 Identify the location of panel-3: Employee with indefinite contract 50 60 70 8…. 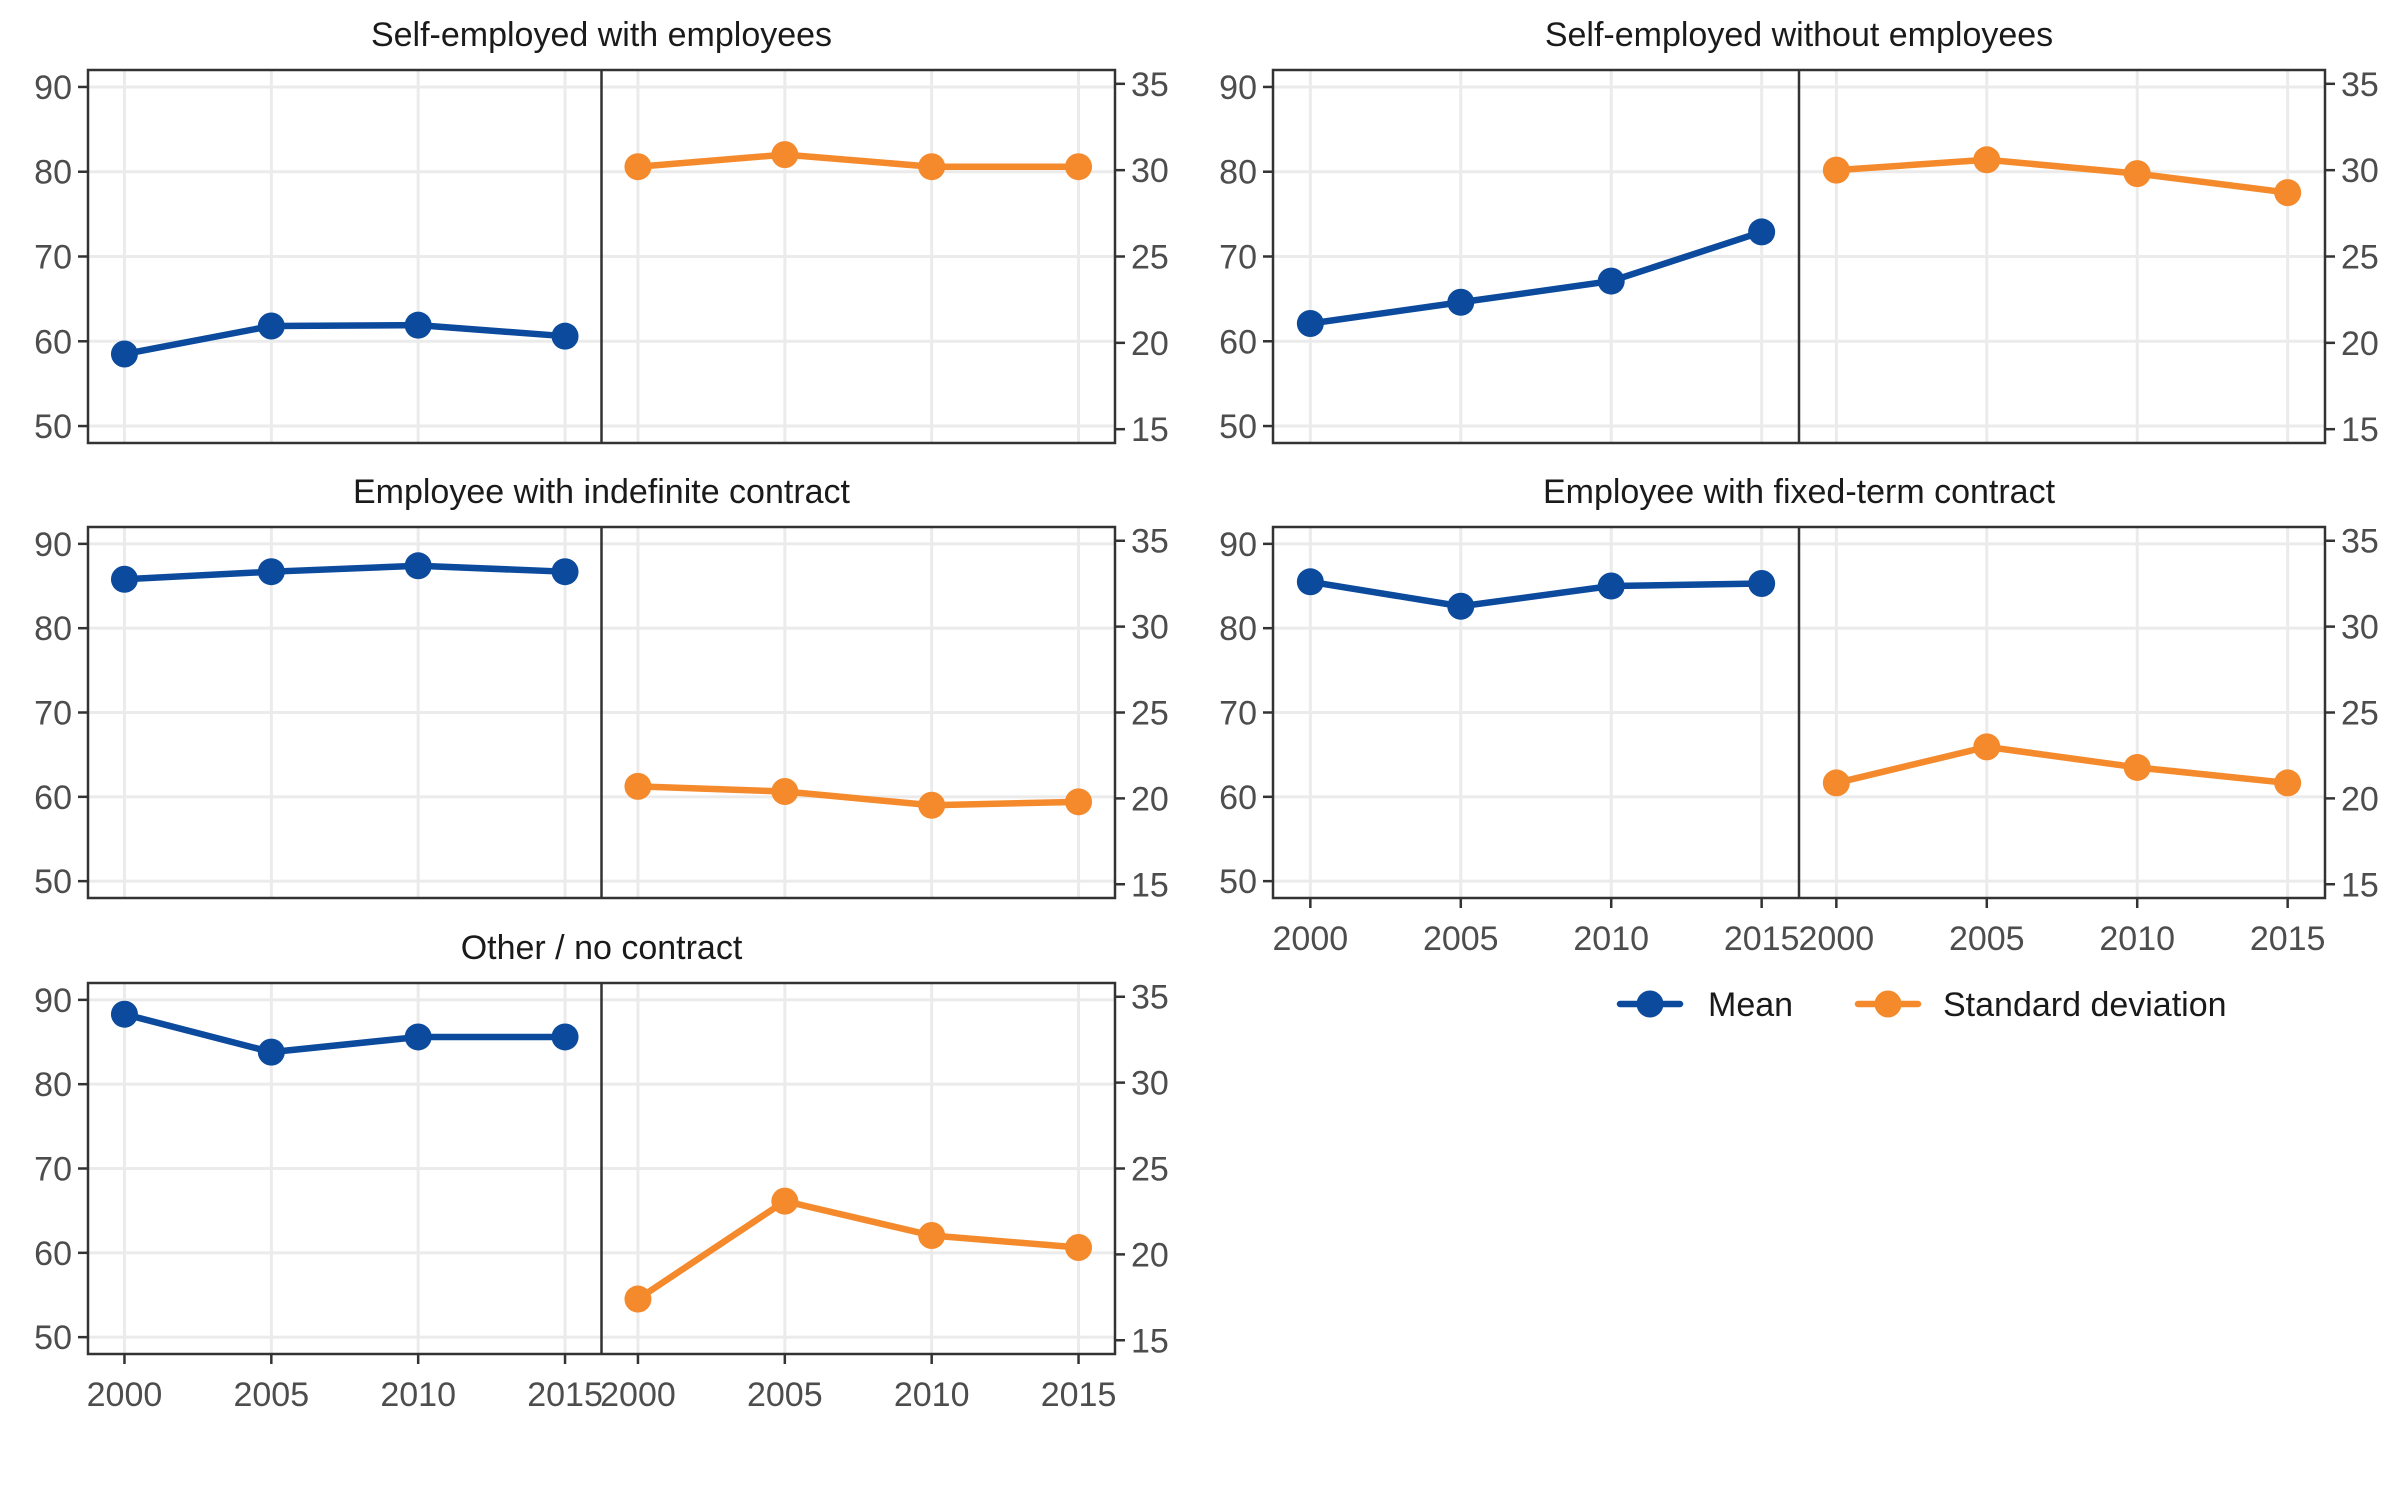
(601, 688).